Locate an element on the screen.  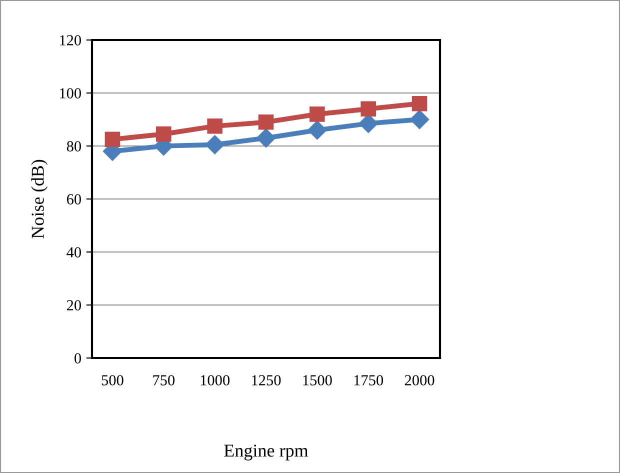
y-tick-label: 120 is located at coordinates (70, 40).